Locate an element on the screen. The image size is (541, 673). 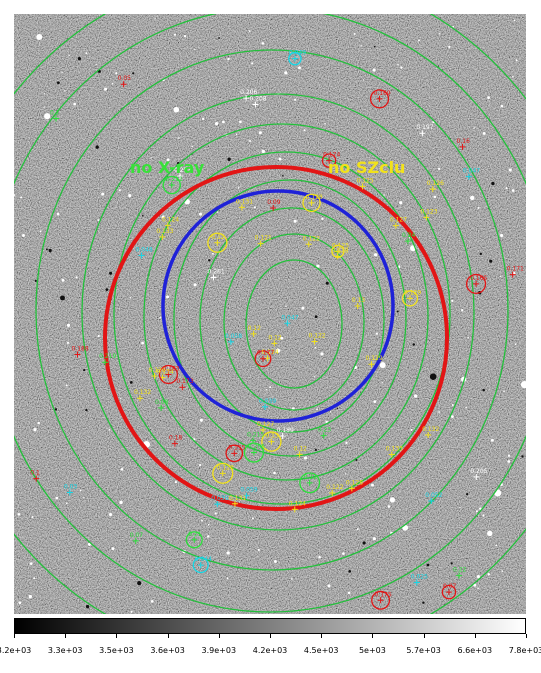
redshift-label: 0.124 is located at coordinates (170, 219).